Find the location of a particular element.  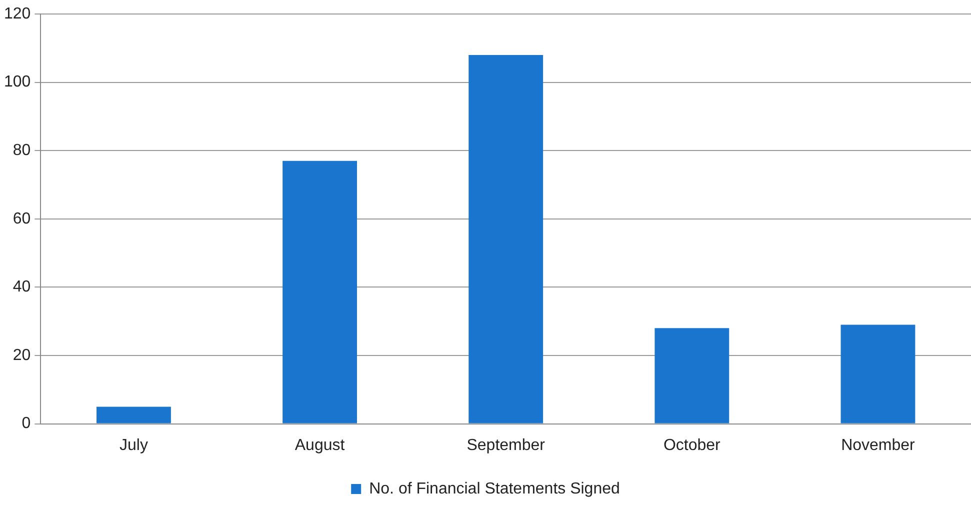

x-tick-label: November is located at coordinates (878, 445).